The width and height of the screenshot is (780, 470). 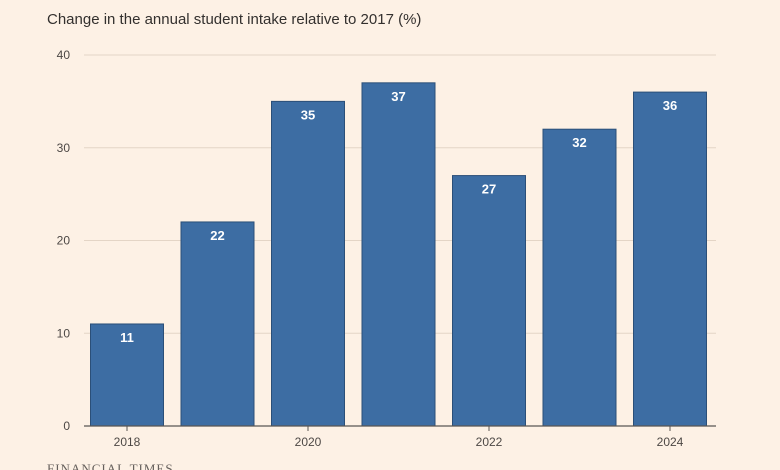 I want to click on y-tick-label-30: 30, so click(x=64, y=148).